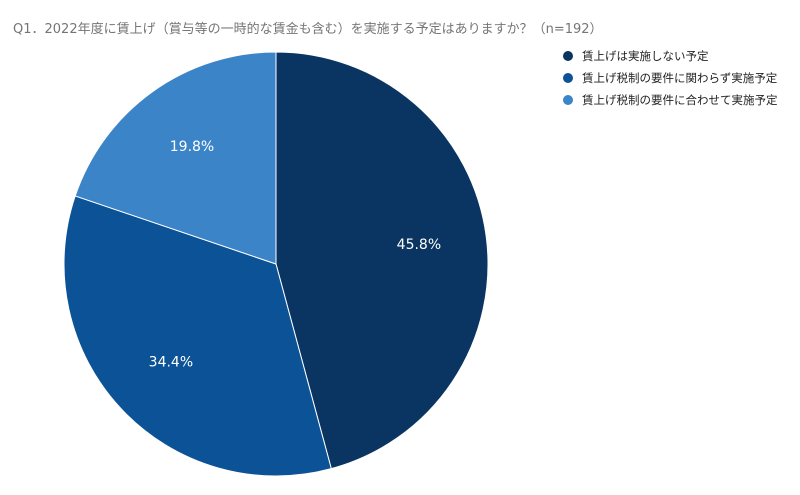  I want to click on legend-item-raise-per-requirements: 賃上げ税制の要件に合わせて実施予定, so click(670, 99).